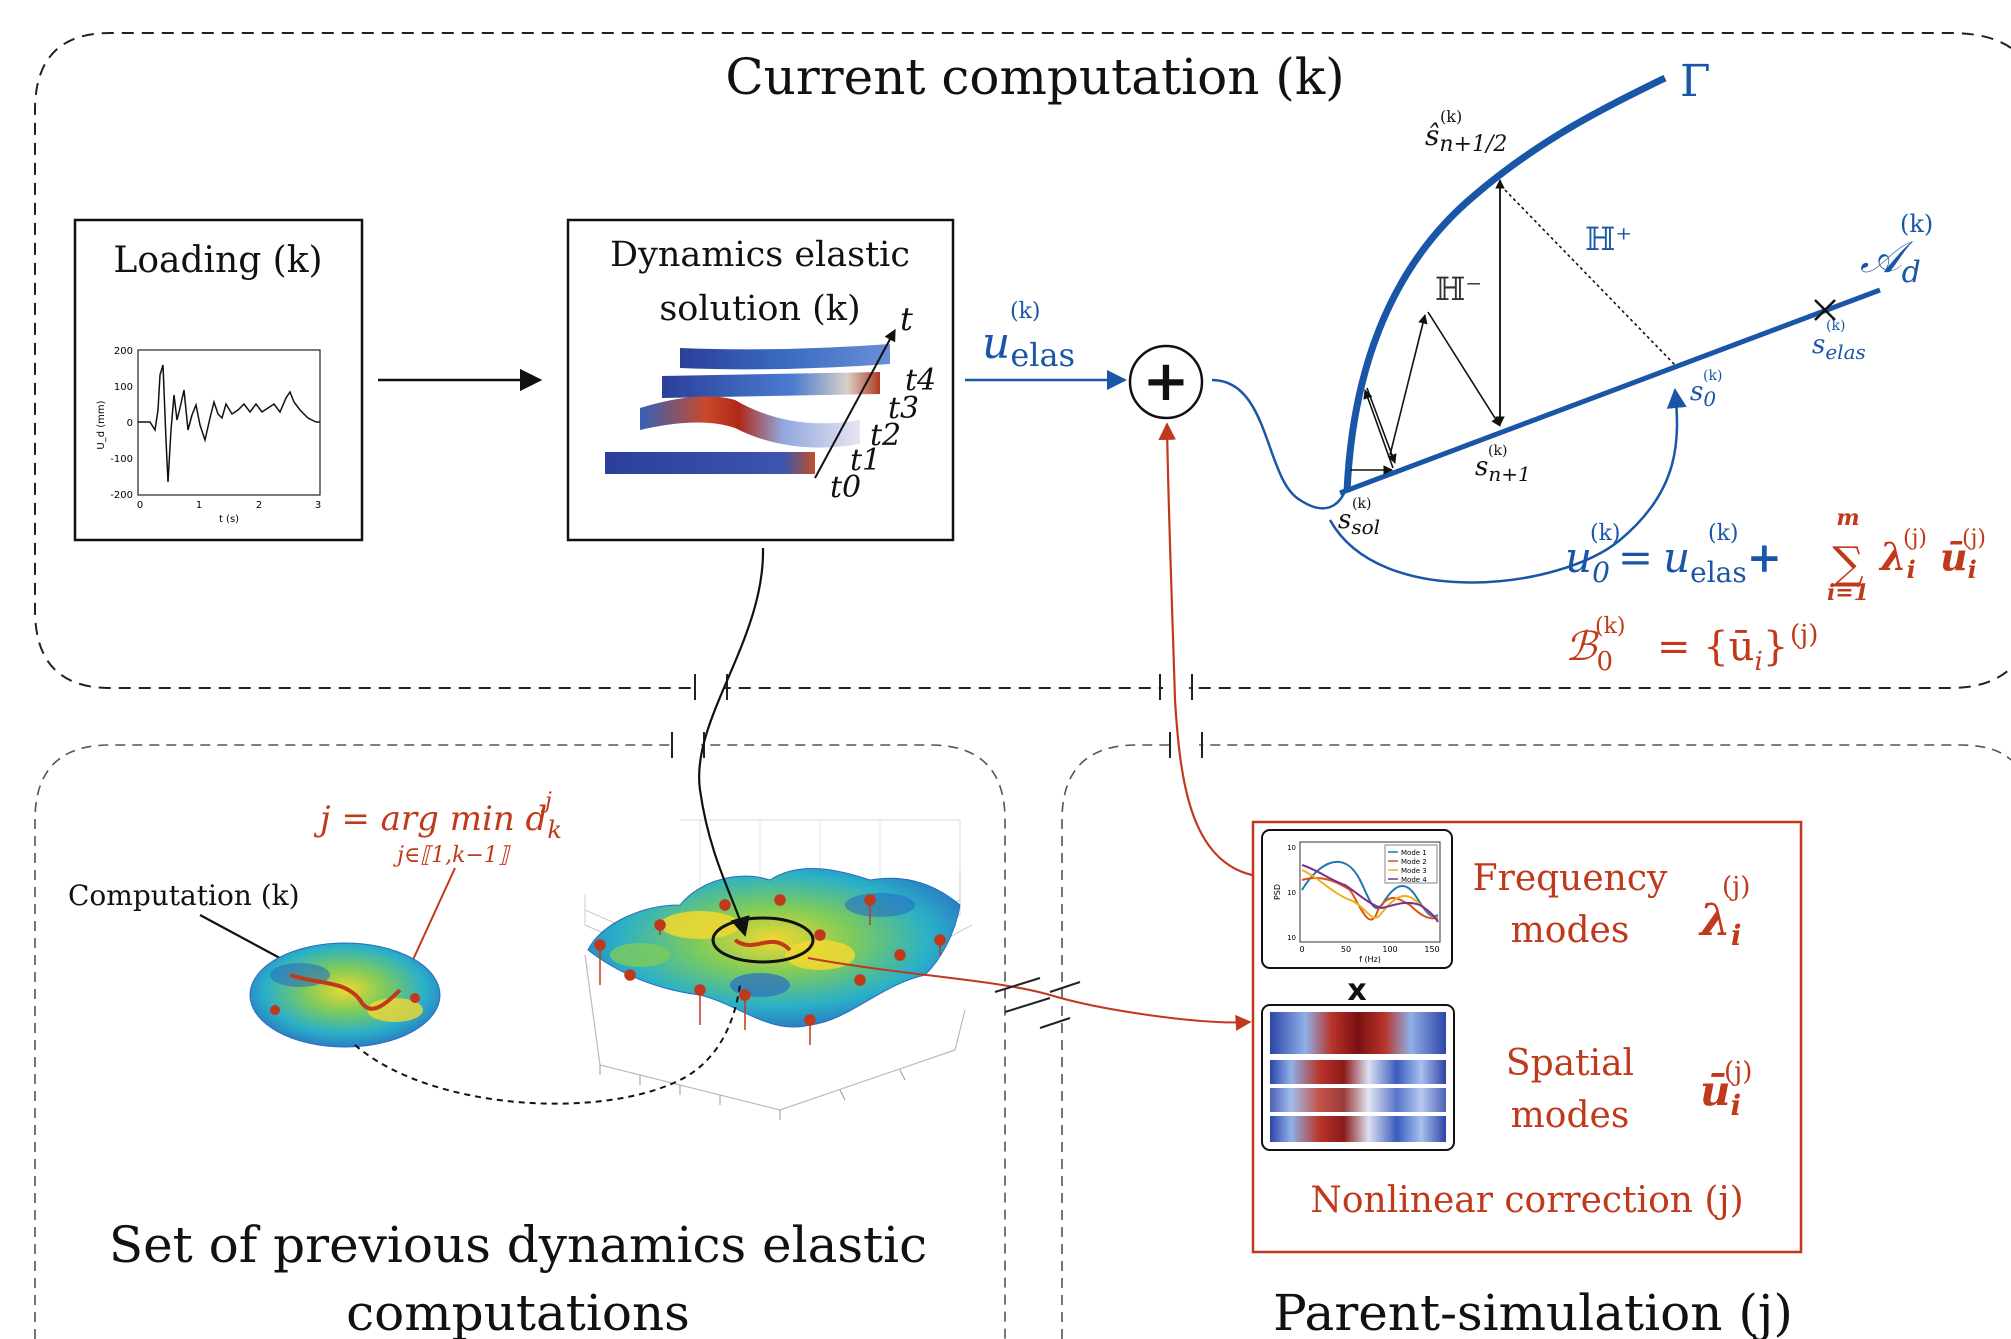 The width and height of the screenshot is (2011, 1339). What do you see at coordinates (1037, 1003) in the screenshot?
I see `red-arrow-break` at bounding box center [1037, 1003].